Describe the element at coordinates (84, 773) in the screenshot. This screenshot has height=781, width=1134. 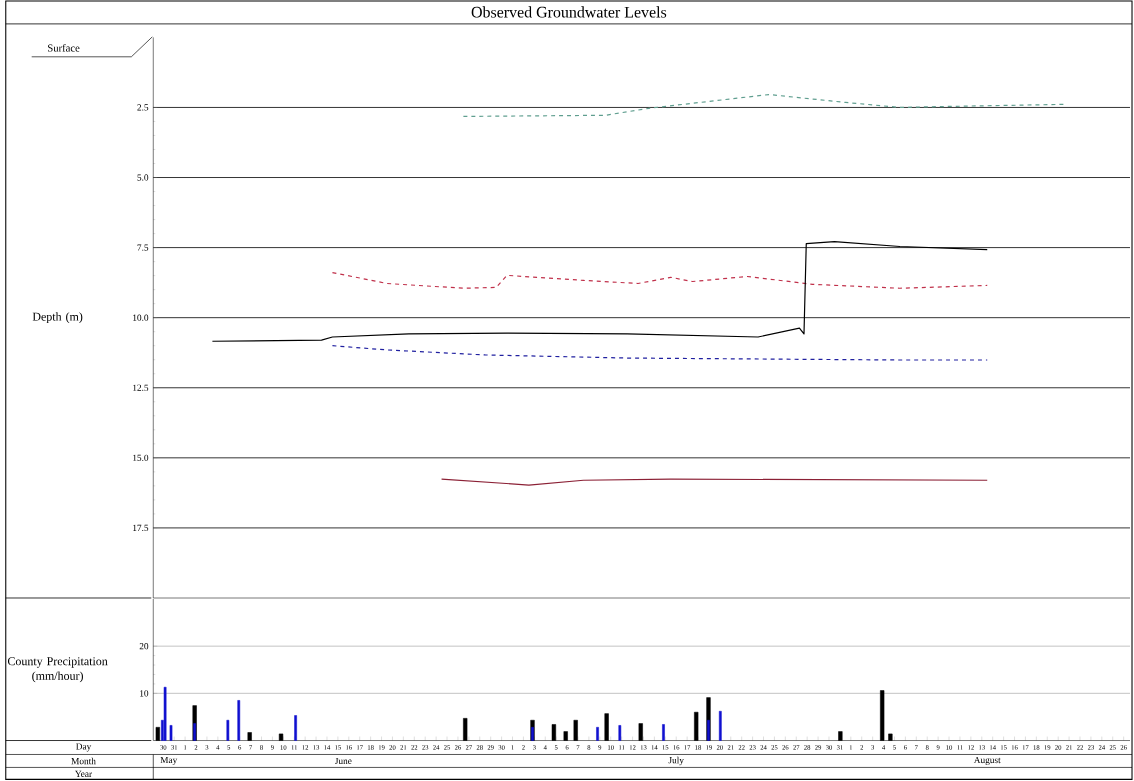
I see `text: Year` at that location.